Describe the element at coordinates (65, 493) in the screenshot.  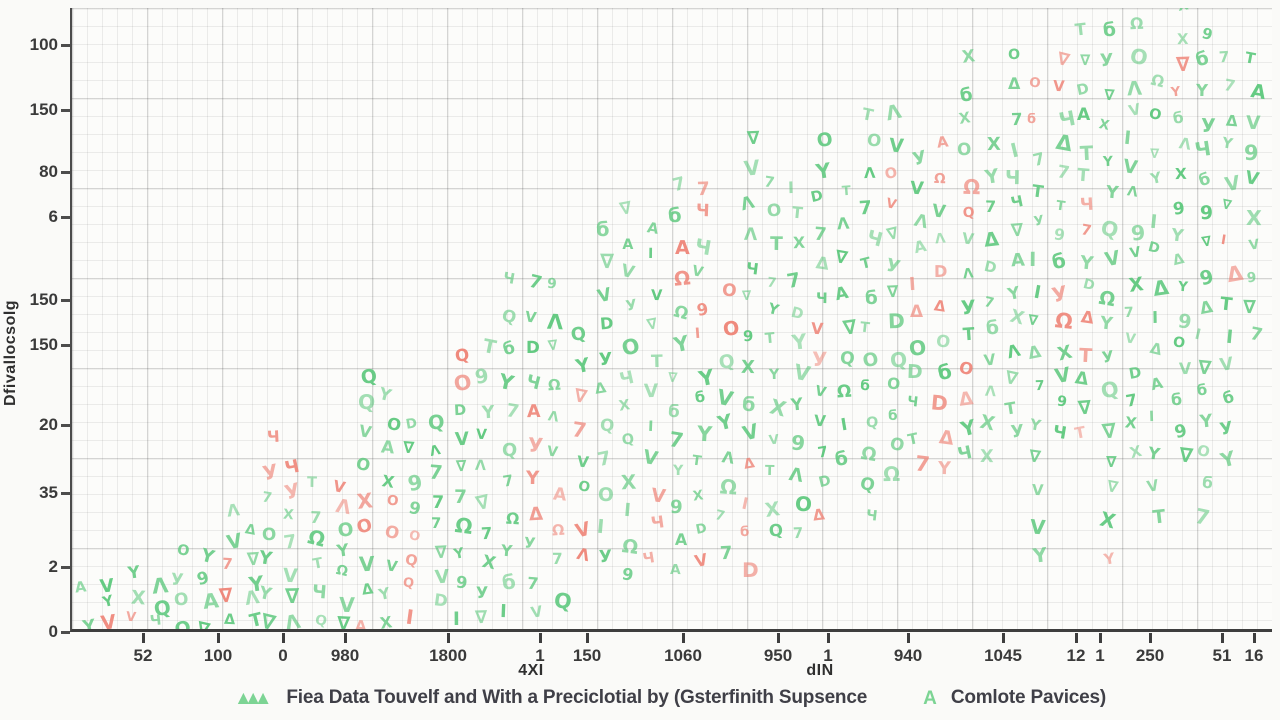
I see `y-tick-mark` at that location.